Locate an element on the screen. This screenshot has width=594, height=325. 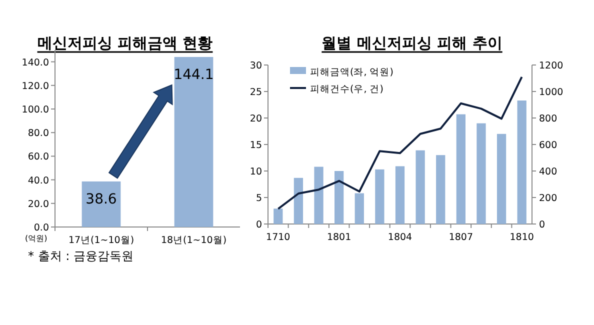
y-tick-label: 10 is located at coordinates (256, 172).